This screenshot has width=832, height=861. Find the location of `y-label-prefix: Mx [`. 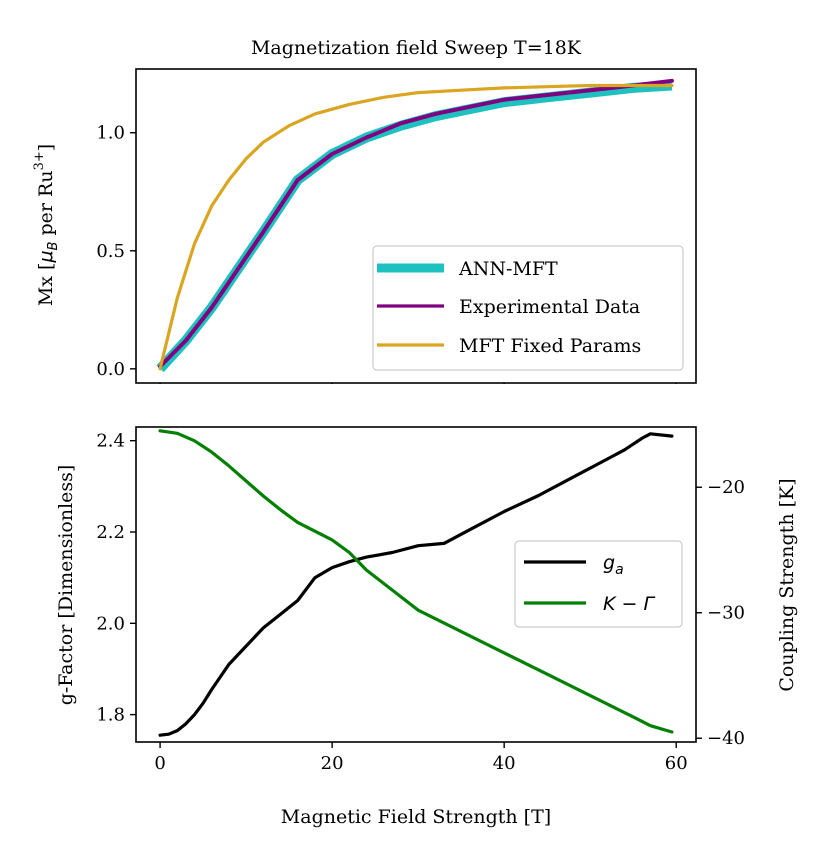

y-label-prefix: Mx [ is located at coordinates (46, 285).